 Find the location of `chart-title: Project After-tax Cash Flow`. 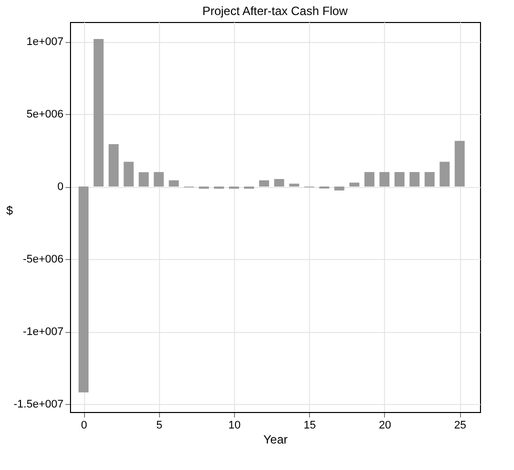

chart-title: Project After-tax Cash Flow is located at coordinates (275, 11).